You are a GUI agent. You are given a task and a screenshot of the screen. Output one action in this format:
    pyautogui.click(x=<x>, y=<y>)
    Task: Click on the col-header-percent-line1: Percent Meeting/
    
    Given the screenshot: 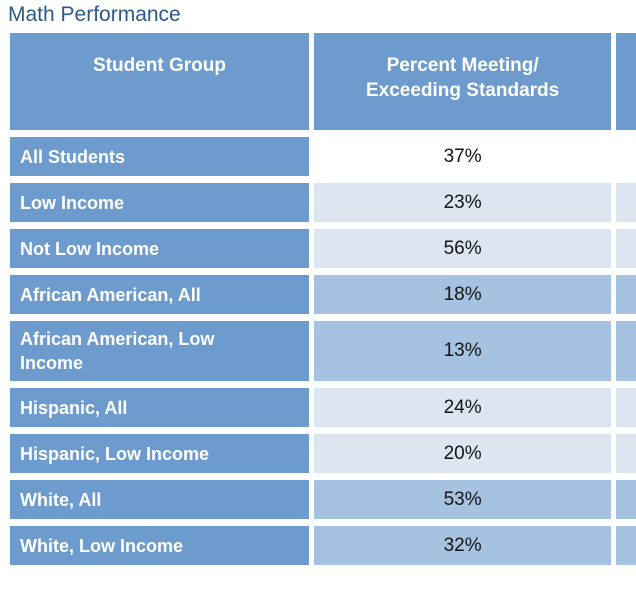 What is the action you would take?
    pyautogui.click(x=462, y=65)
    